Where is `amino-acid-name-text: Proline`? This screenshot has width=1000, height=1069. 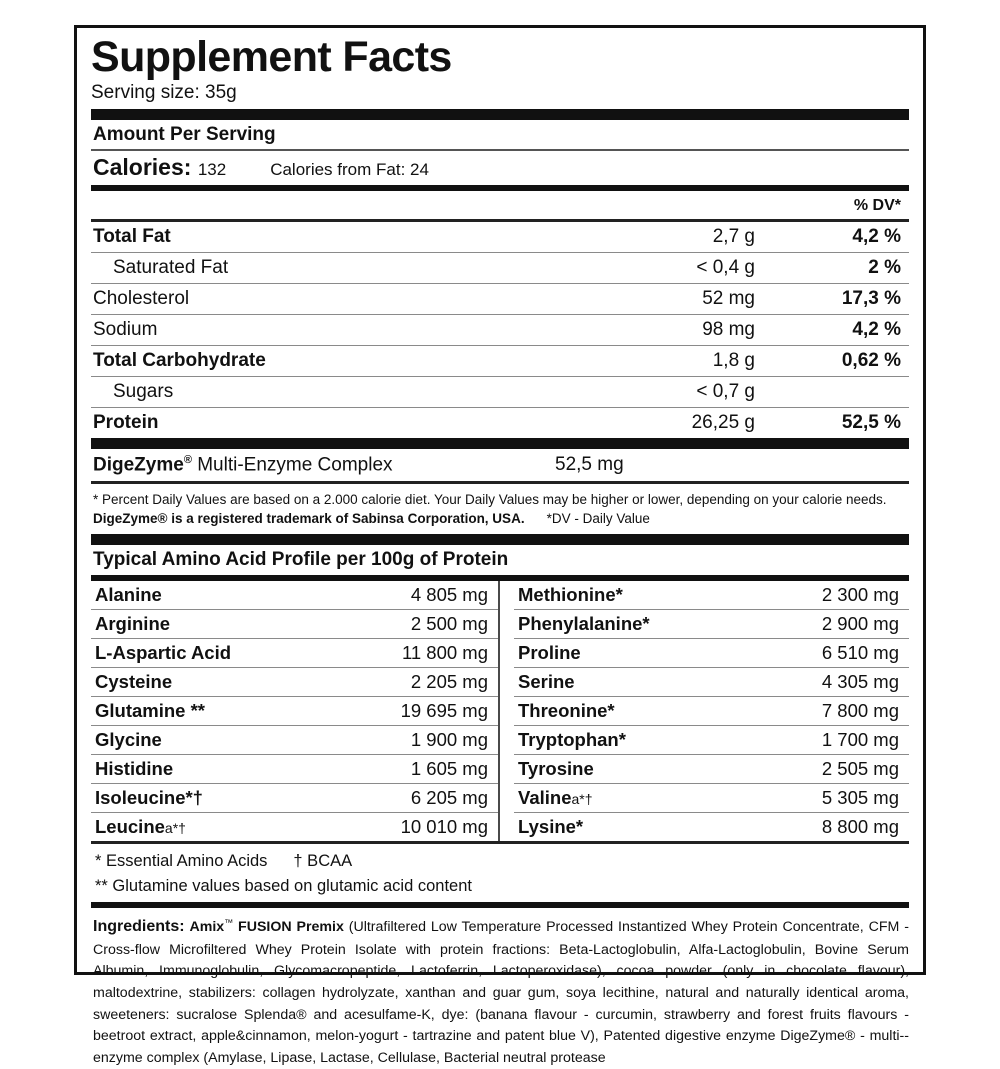
amino-acid-name-text: Proline is located at coordinates (549, 652).